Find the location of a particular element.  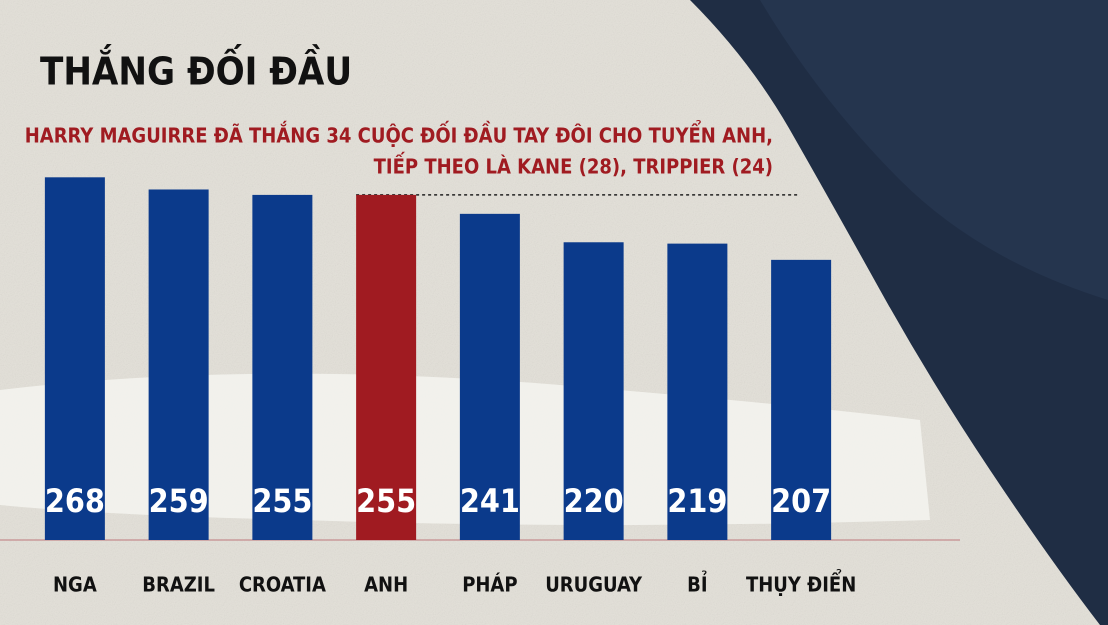

x-tick-label: PHÁP is located at coordinates (489, 585).